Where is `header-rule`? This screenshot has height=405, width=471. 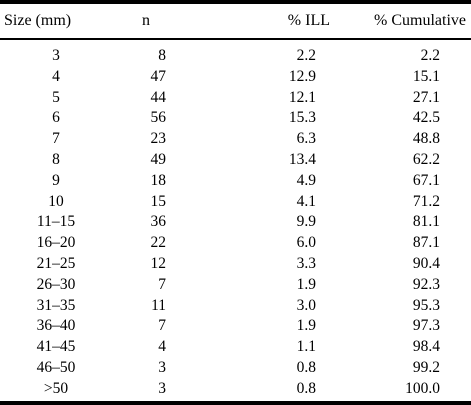 header-rule is located at coordinates (235, 39).